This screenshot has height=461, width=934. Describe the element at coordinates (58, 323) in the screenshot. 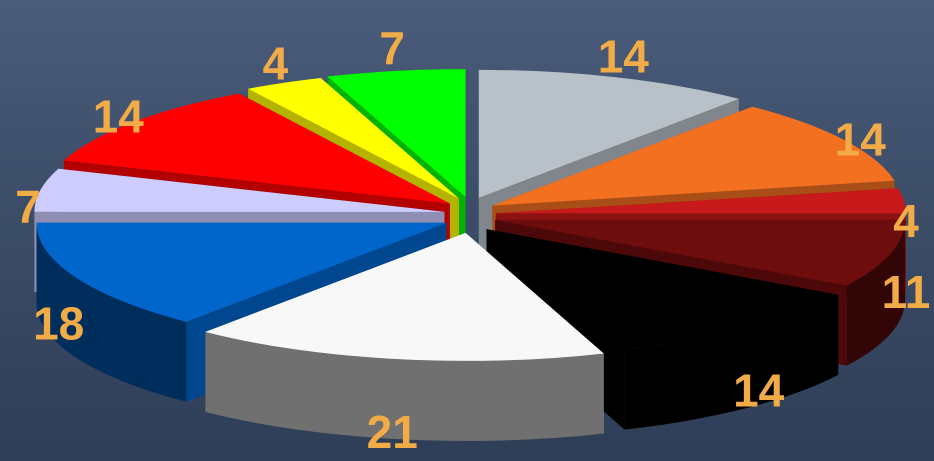

I see `slice-value-label-7: 18` at that location.